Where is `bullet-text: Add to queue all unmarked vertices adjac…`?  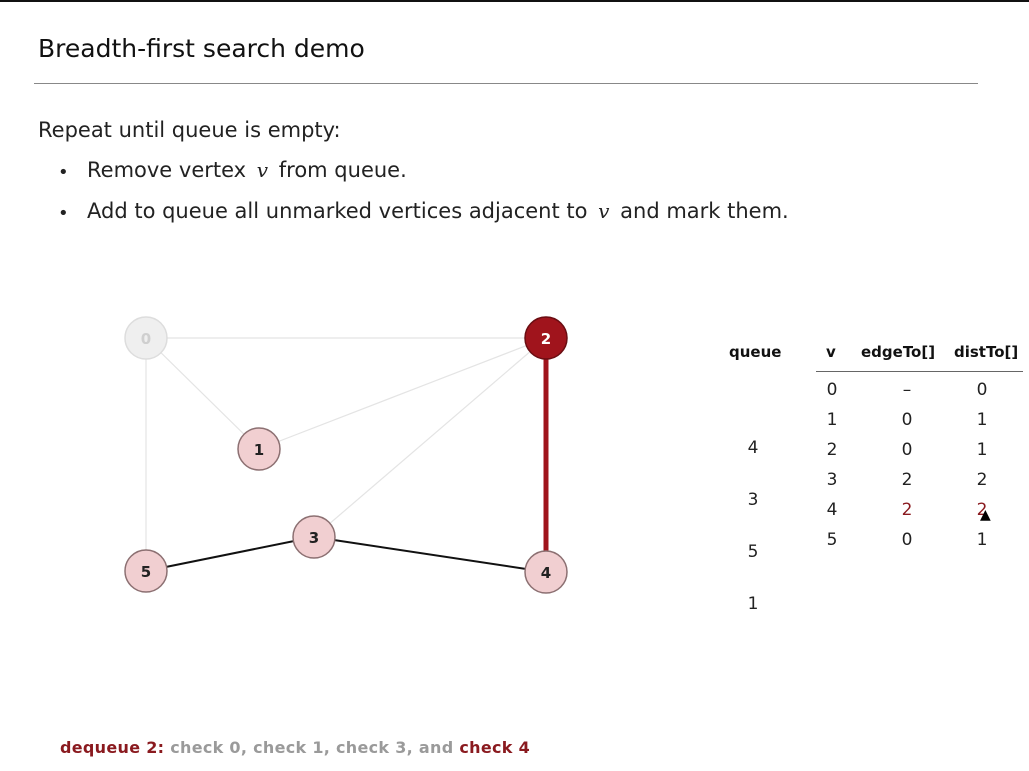 bullet-text: Add to queue all unmarked vertices adjac… is located at coordinates (438, 211).